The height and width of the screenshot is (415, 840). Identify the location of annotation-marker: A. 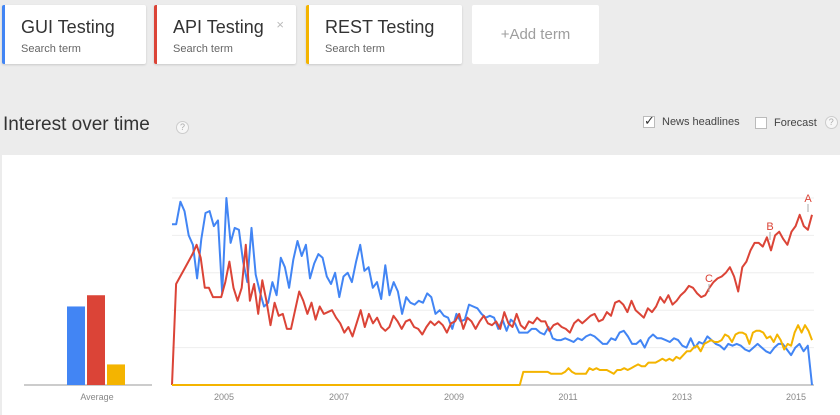
(808, 199).